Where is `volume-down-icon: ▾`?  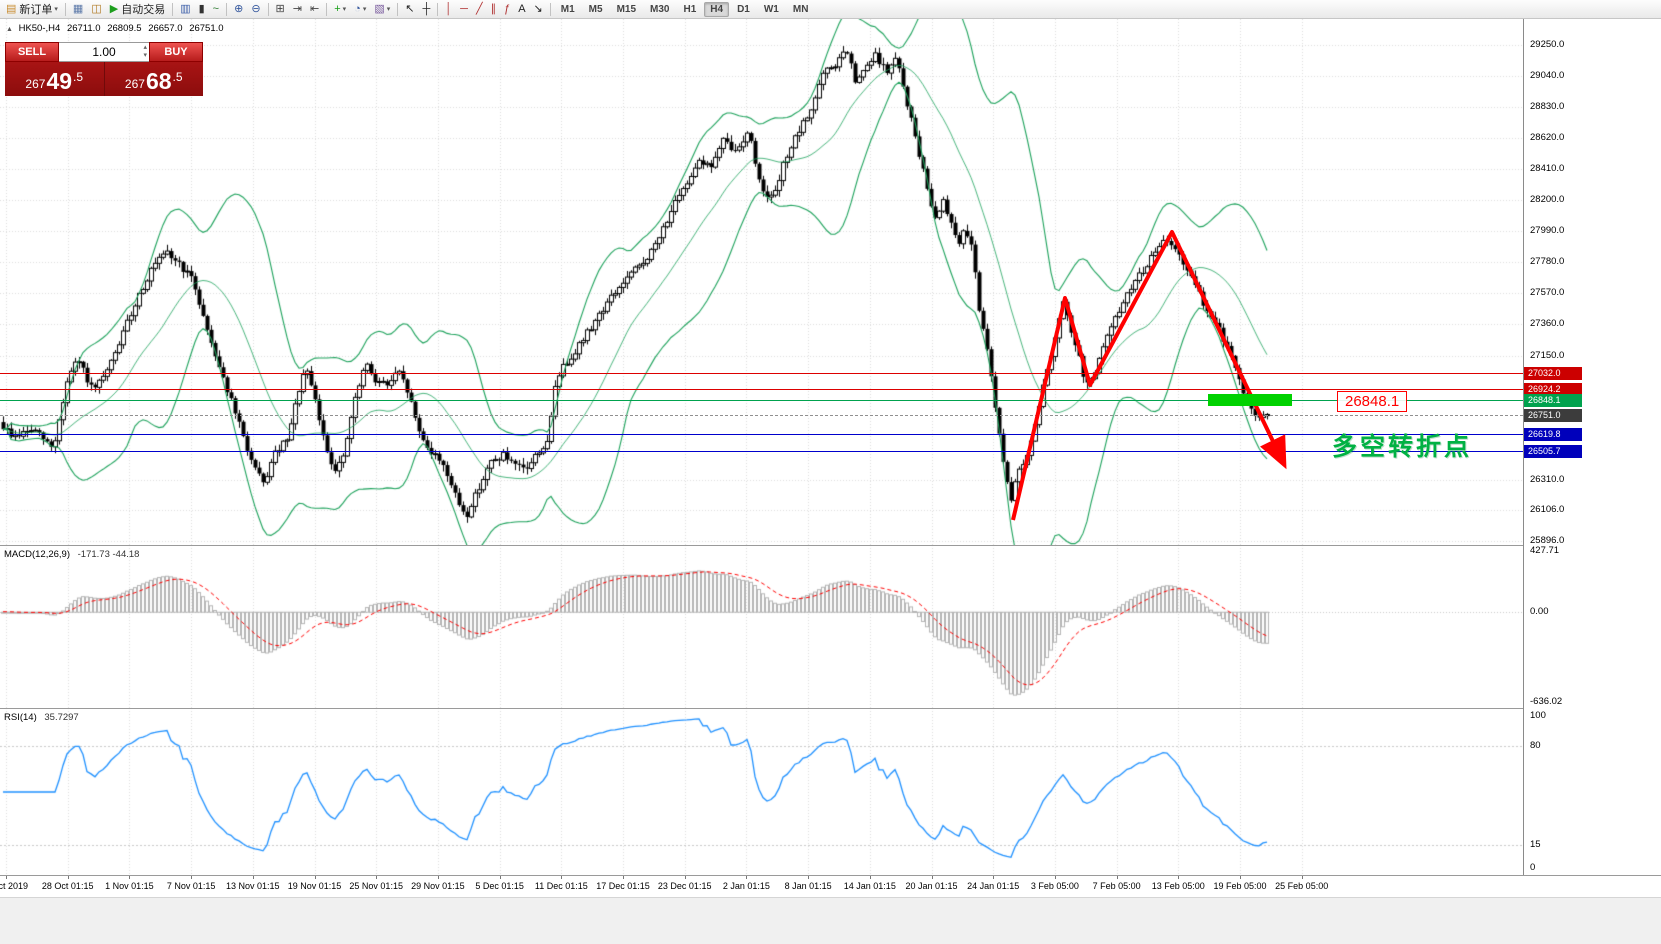 volume-down-icon: ▾ is located at coordinates (145, 55).